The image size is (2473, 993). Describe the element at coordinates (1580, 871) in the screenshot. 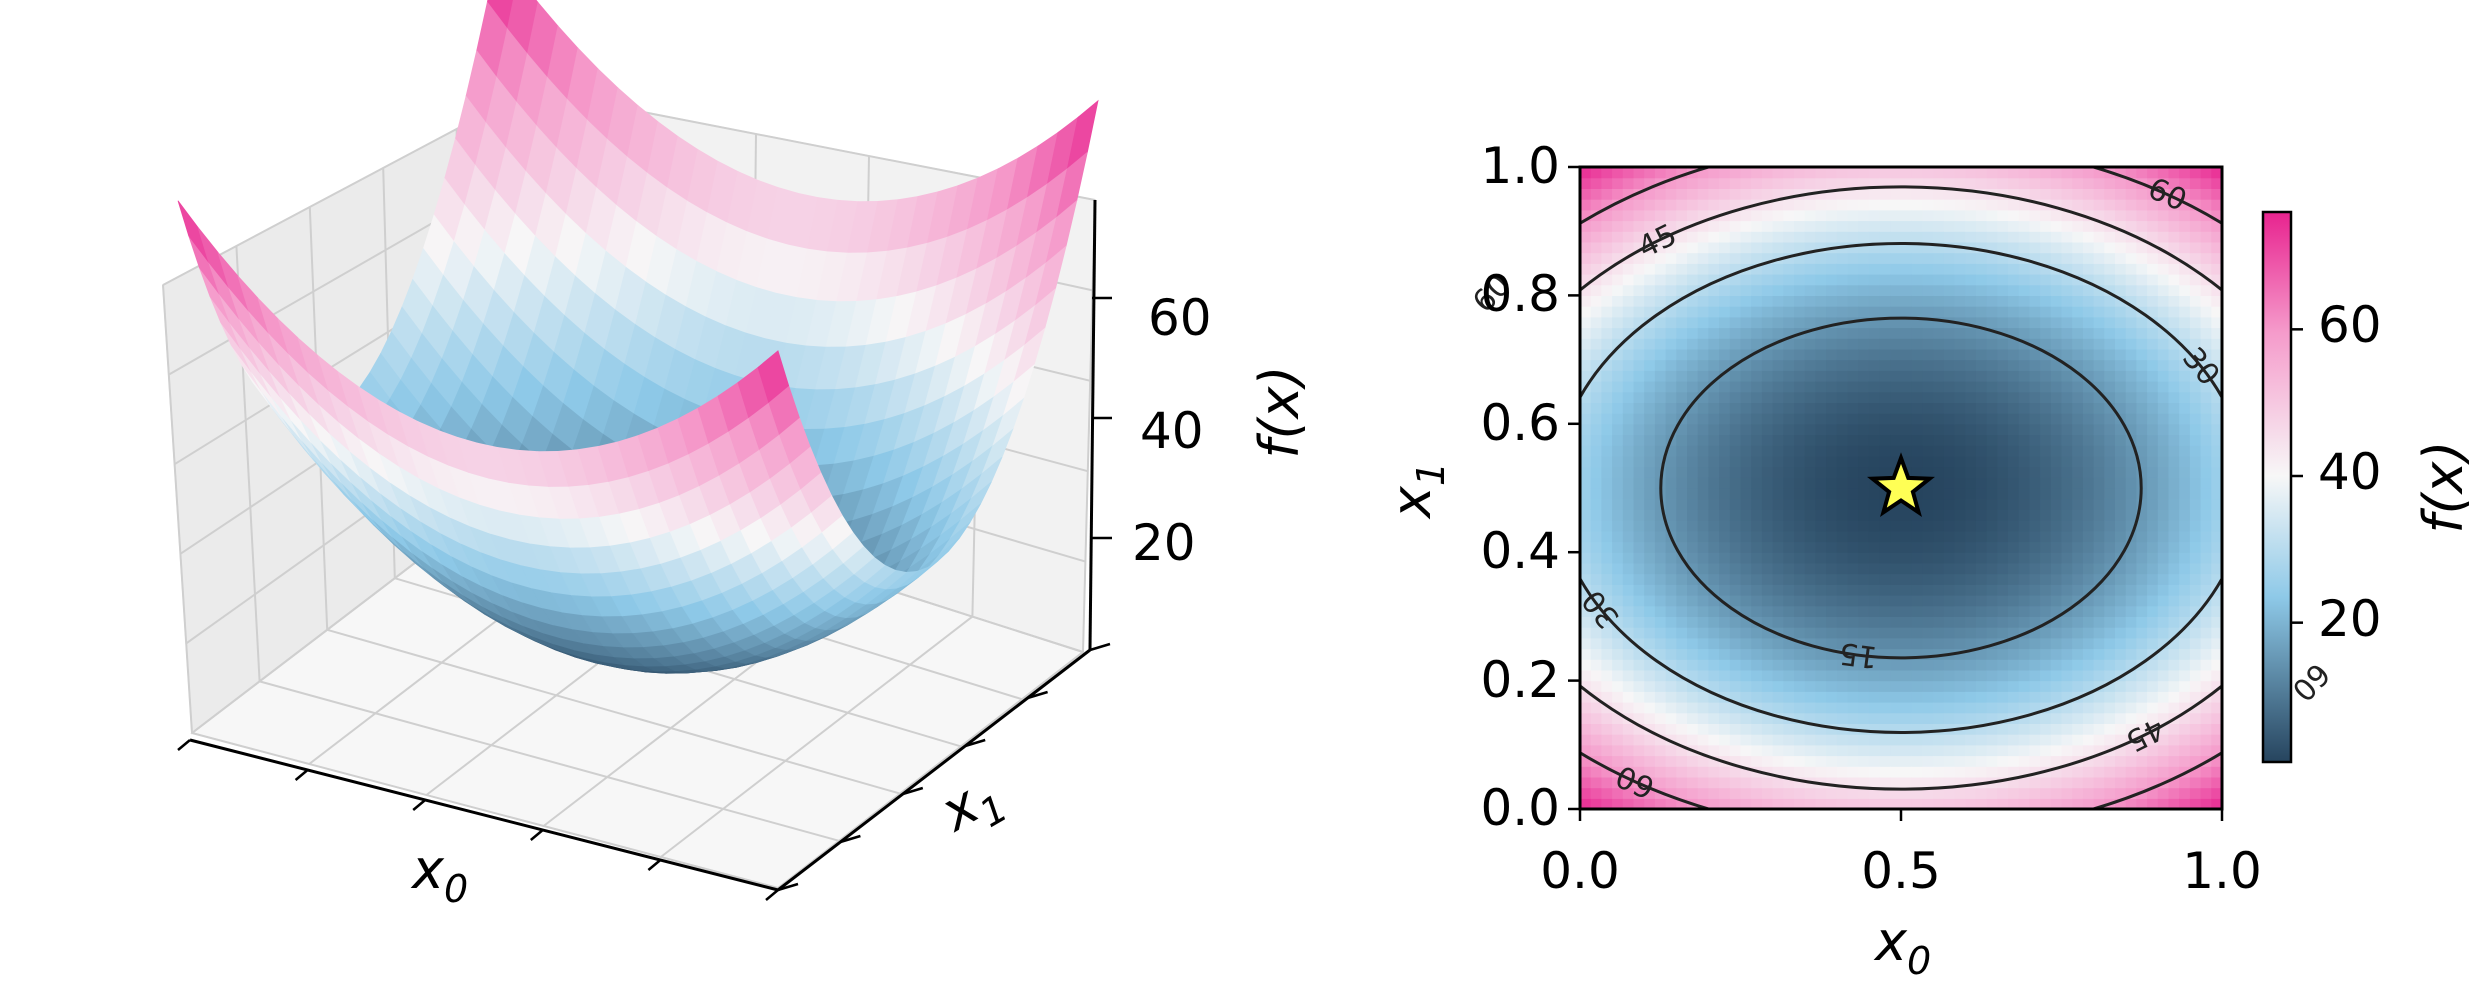

I see `x-tick-label: 0.0` at that location.